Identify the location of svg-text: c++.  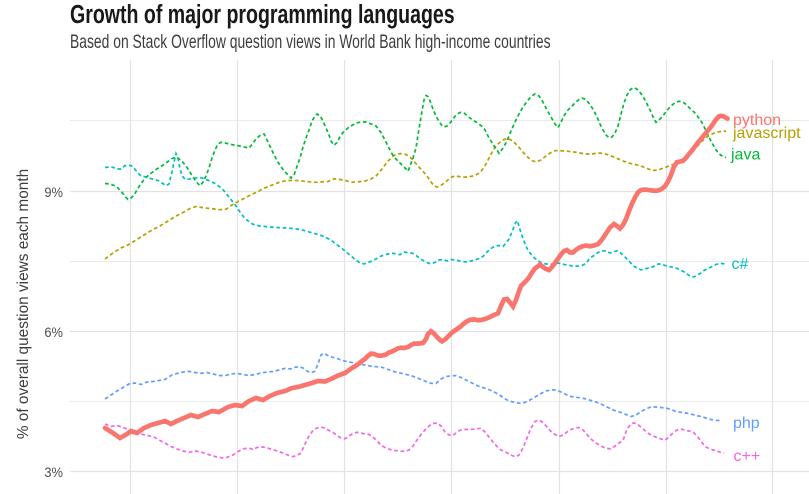
(747, 456).